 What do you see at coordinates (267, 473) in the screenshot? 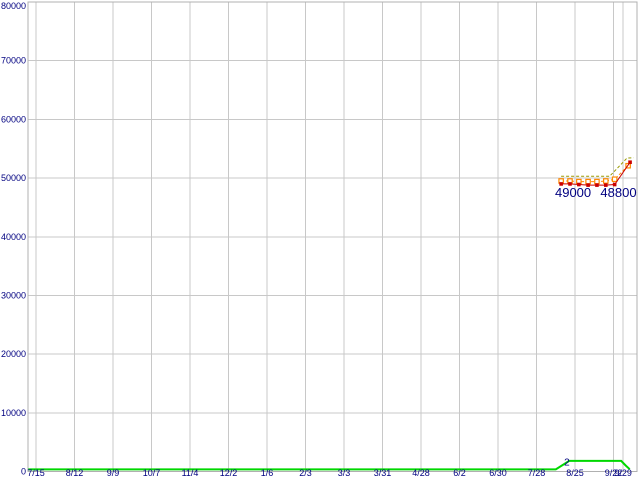
I see `x-axis-tick-label: 1/6` at bounding box center [267, 473].